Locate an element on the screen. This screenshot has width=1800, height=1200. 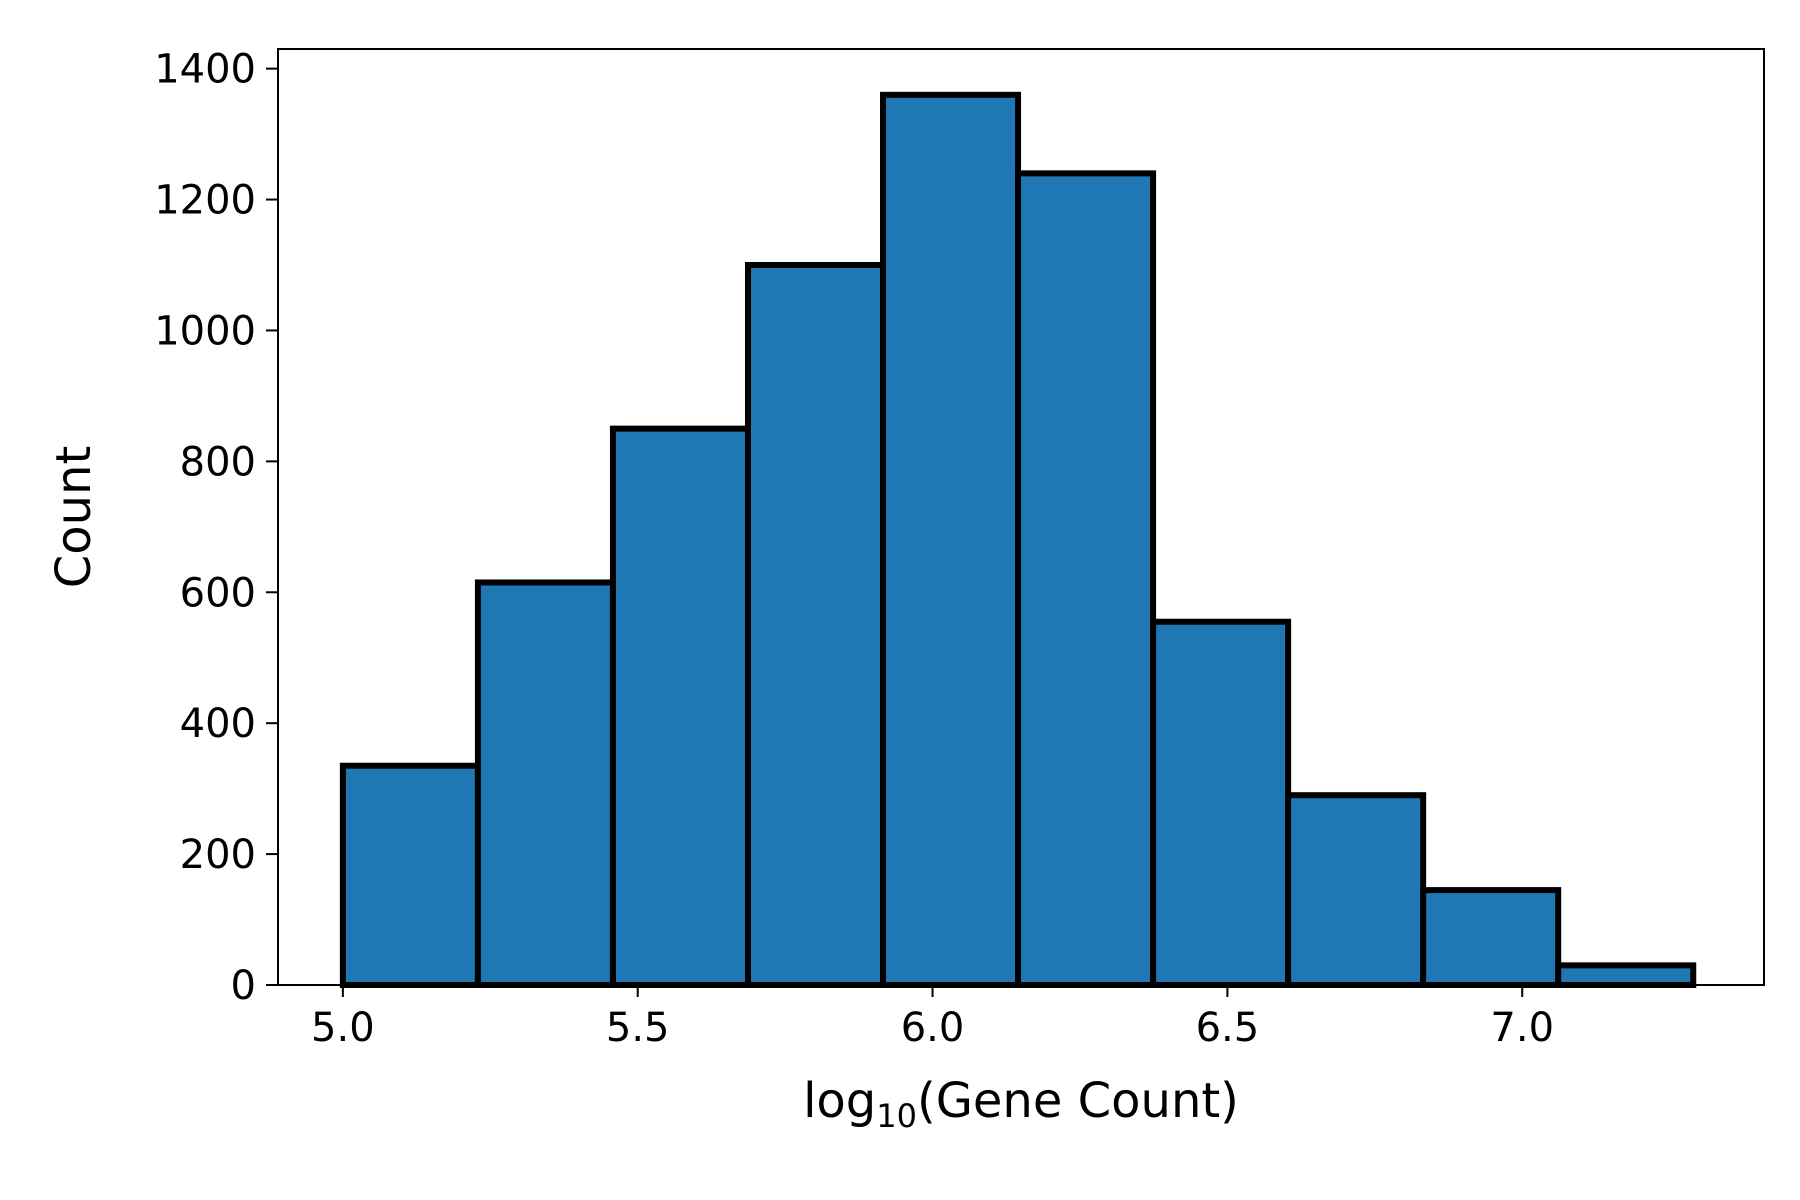
y-tick-label: 1000 is located at coordinates (205, 331).